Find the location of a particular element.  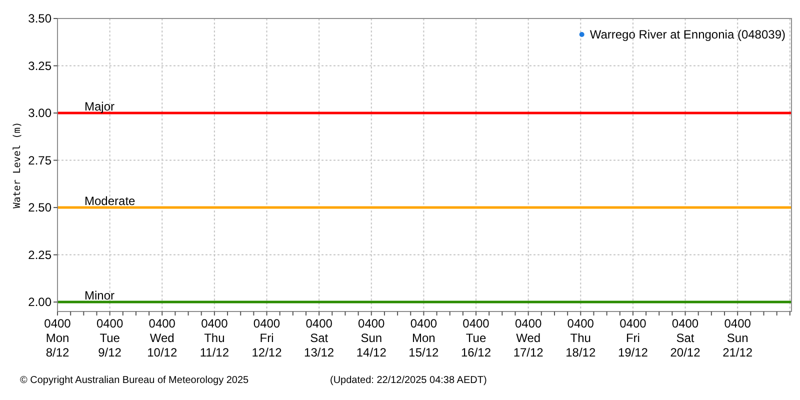

x-tick-label: 0400 Sat 20/12 is located at coordinates (685, 338).